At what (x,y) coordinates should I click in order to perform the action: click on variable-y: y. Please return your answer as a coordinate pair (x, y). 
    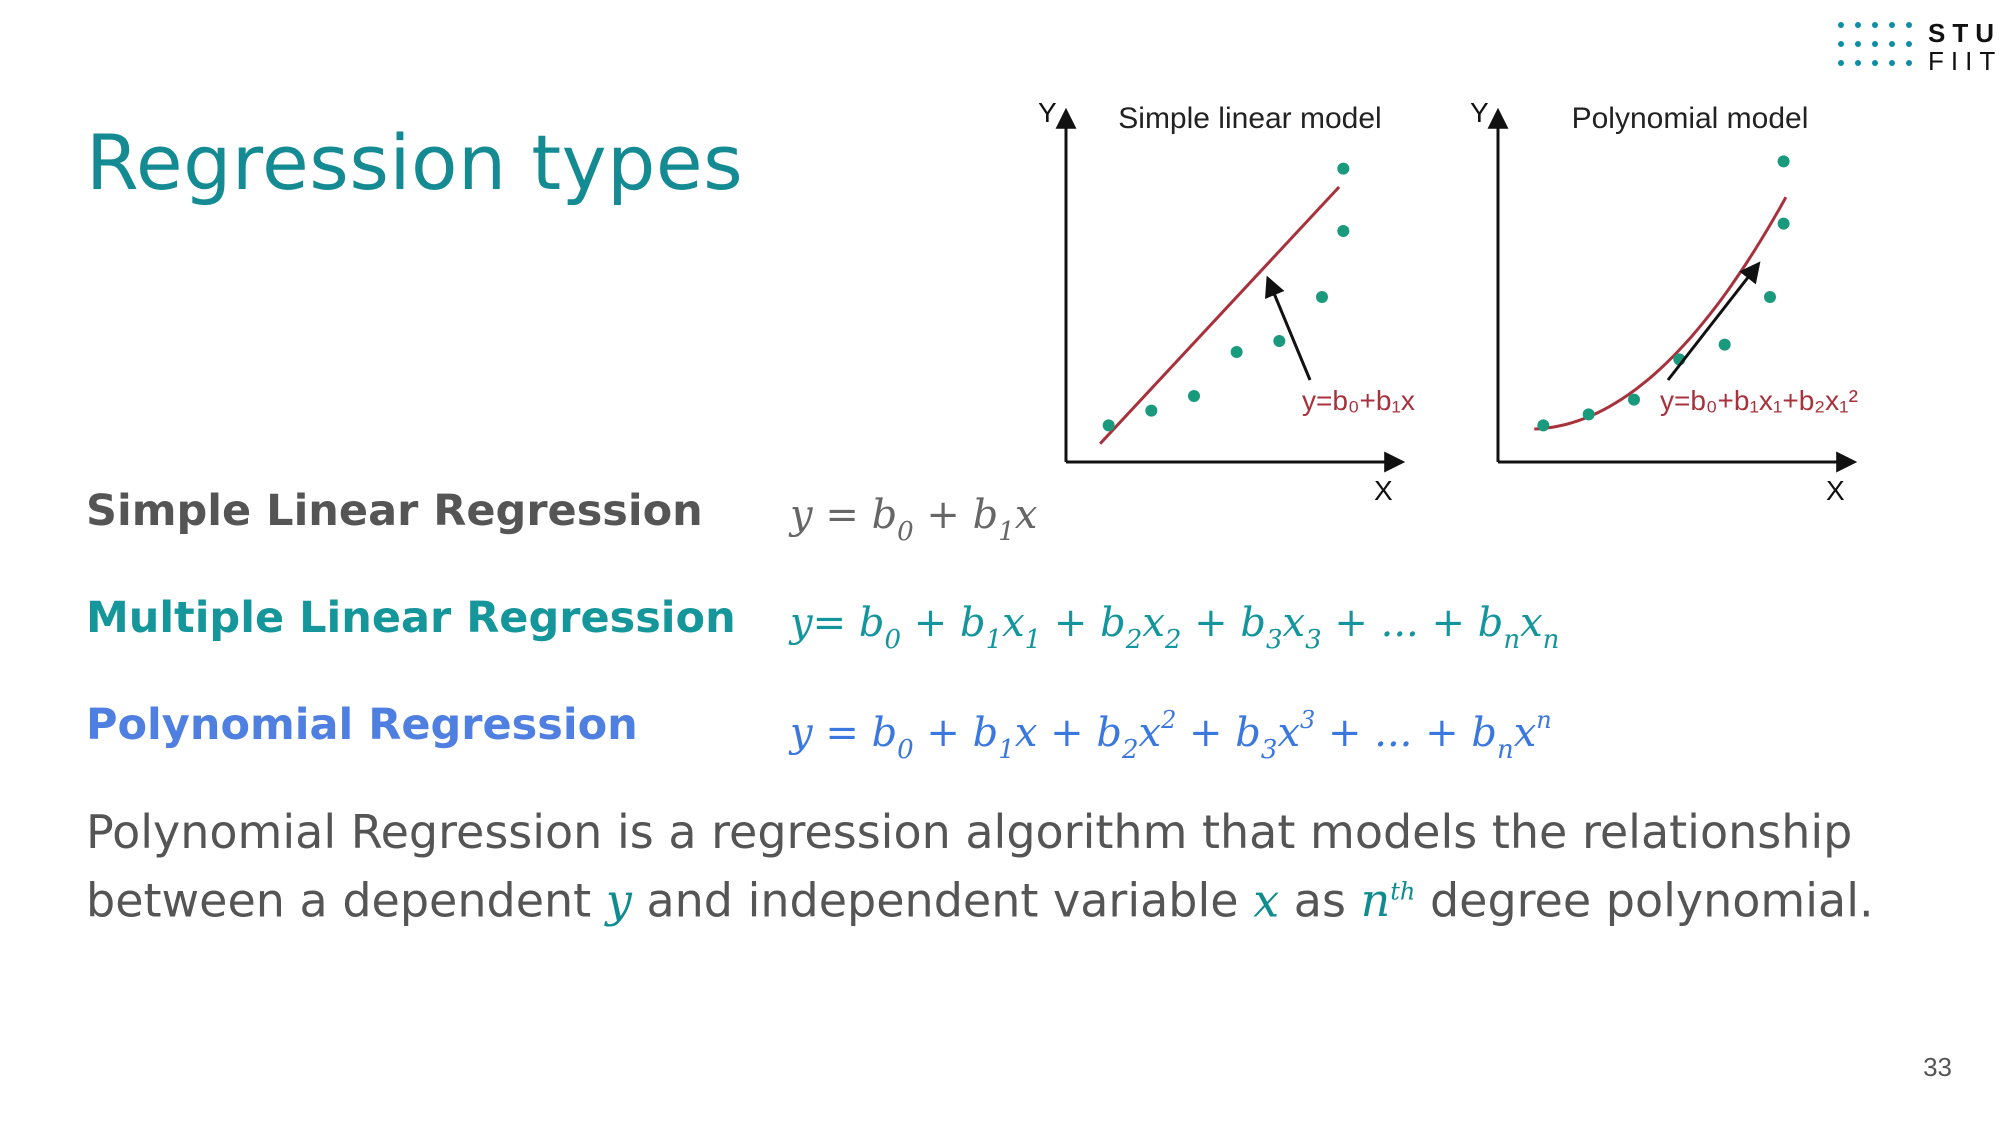
    Looking at the image, I should click on (618, 900).